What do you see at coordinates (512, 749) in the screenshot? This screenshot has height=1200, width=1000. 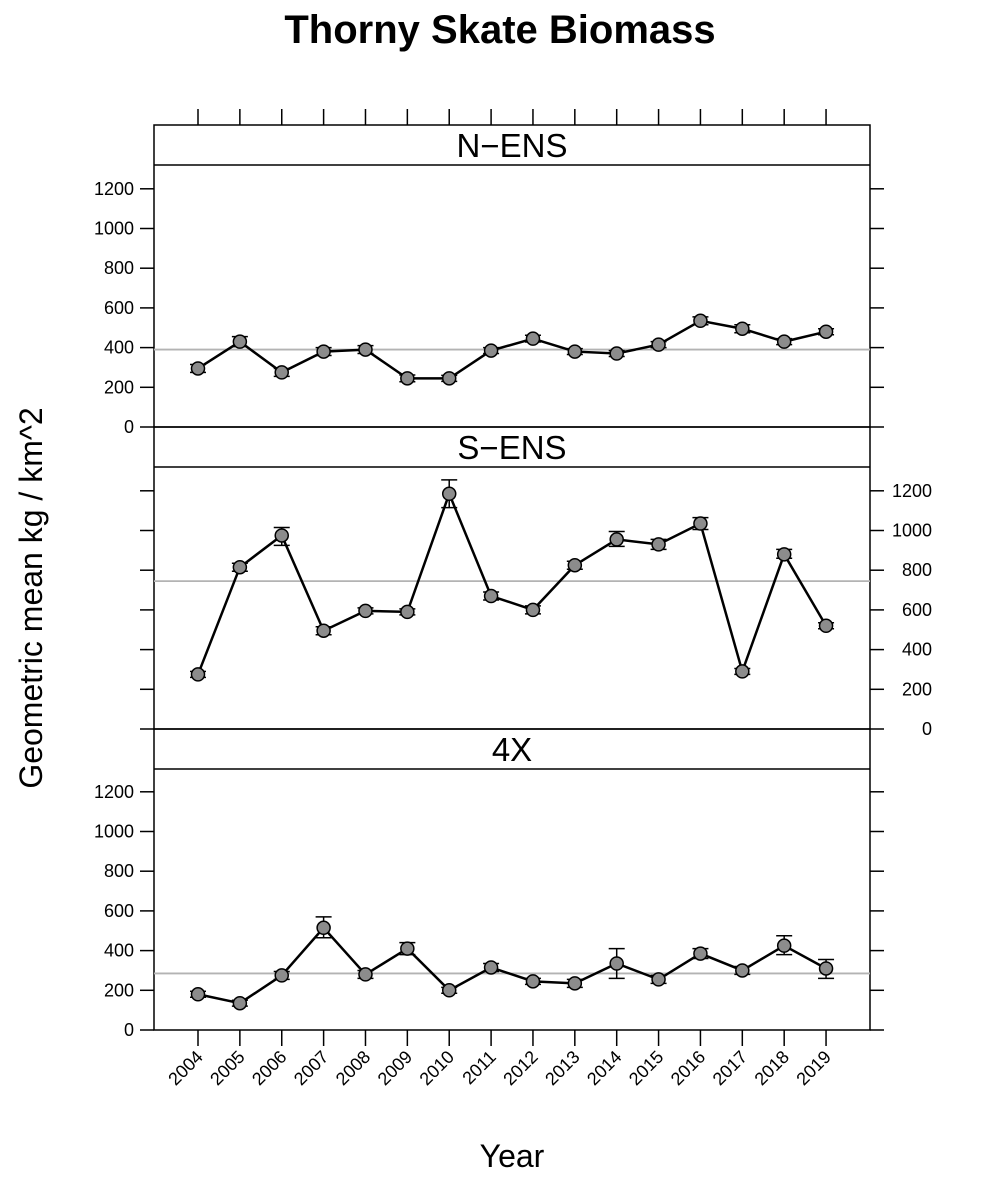 I see `panel-strip-label: 4X` at bounding box center [512, 749].